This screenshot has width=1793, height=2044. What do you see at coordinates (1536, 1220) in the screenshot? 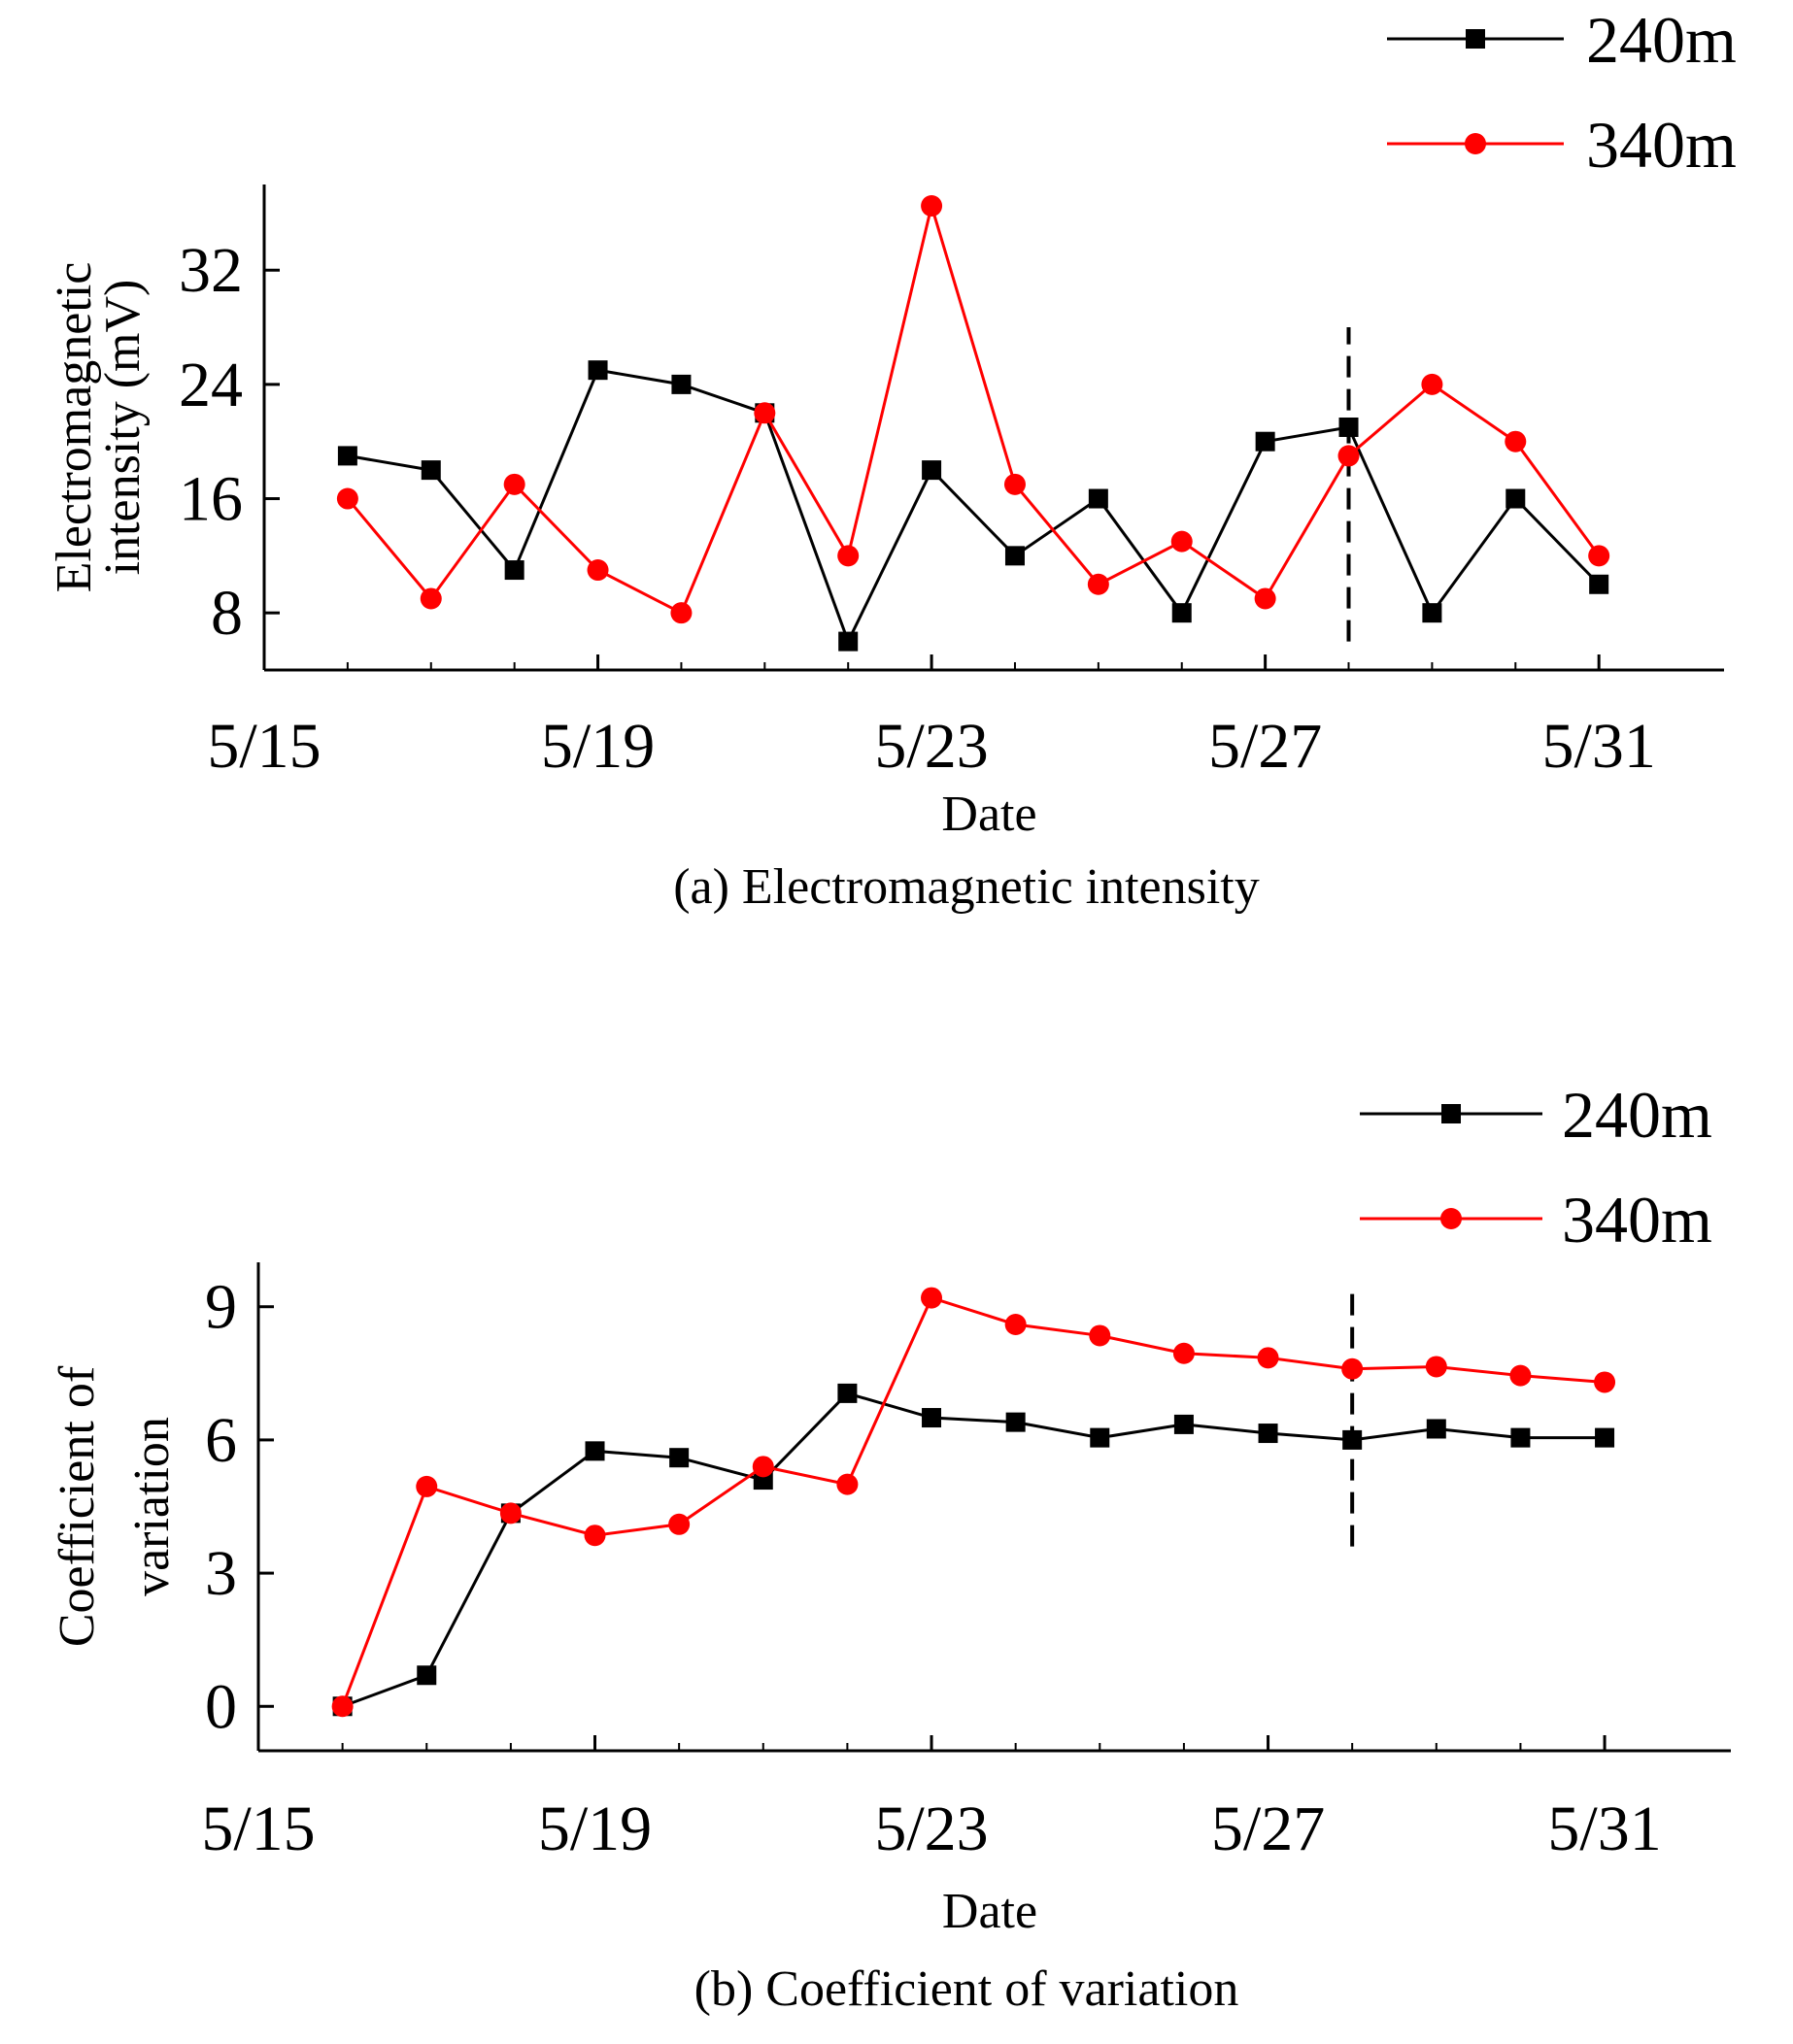
I see `legend-entry-340m: 340m` at bounding box center [1536, 1220].